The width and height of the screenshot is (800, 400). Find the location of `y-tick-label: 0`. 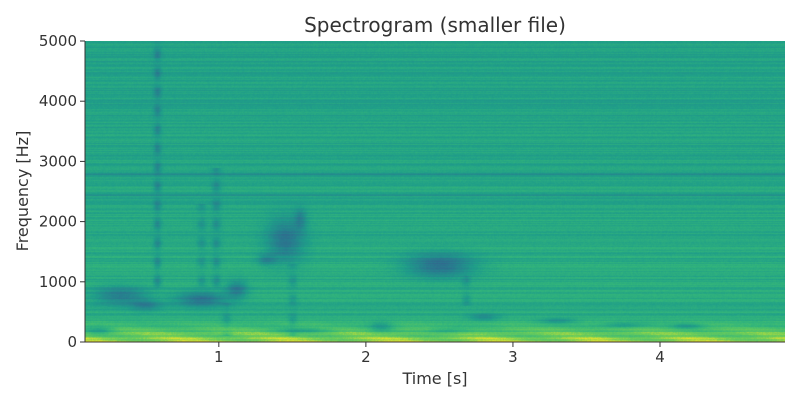

y-tick-label: 0 is located at coordinates (72, 342).